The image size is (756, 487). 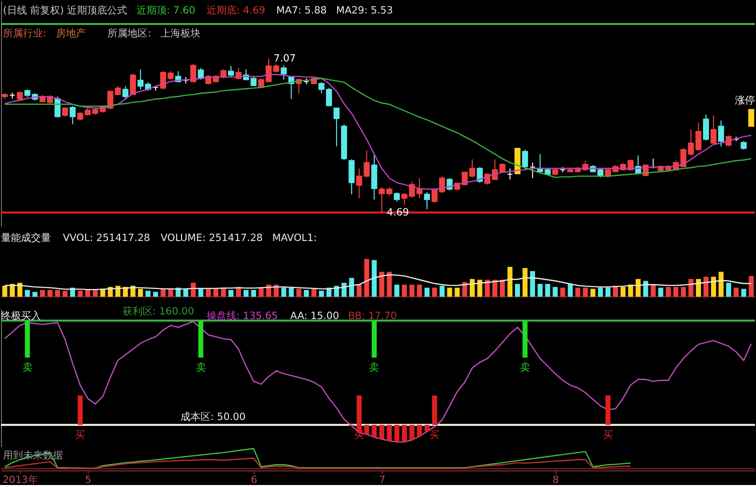 What do you see at coordinates (130, 34) in the screenshot?
I see `annotation: 所属地区:` at bounding box center [130, 34].